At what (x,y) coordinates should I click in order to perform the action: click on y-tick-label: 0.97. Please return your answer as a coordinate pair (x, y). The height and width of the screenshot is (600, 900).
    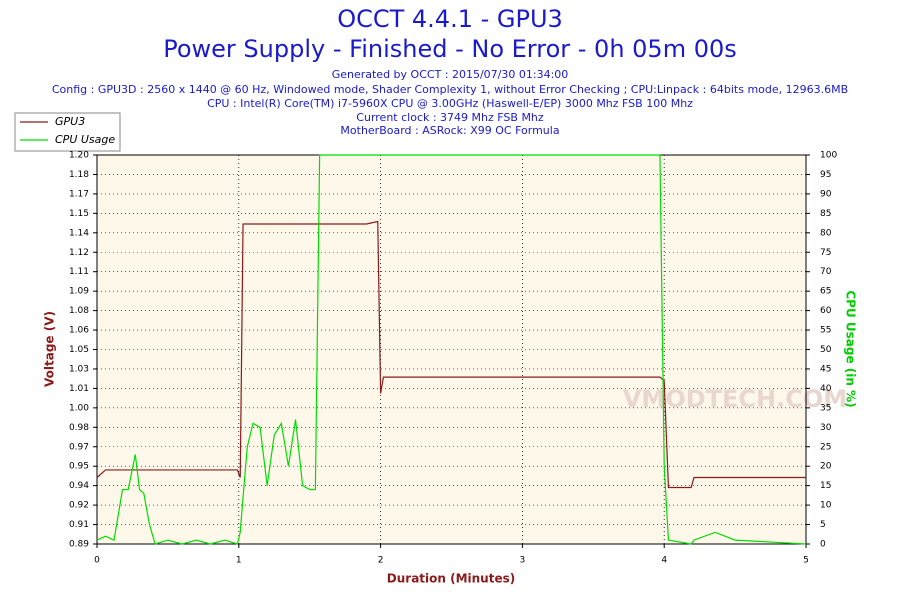
    Looking at the image, I should click on (79, 447).